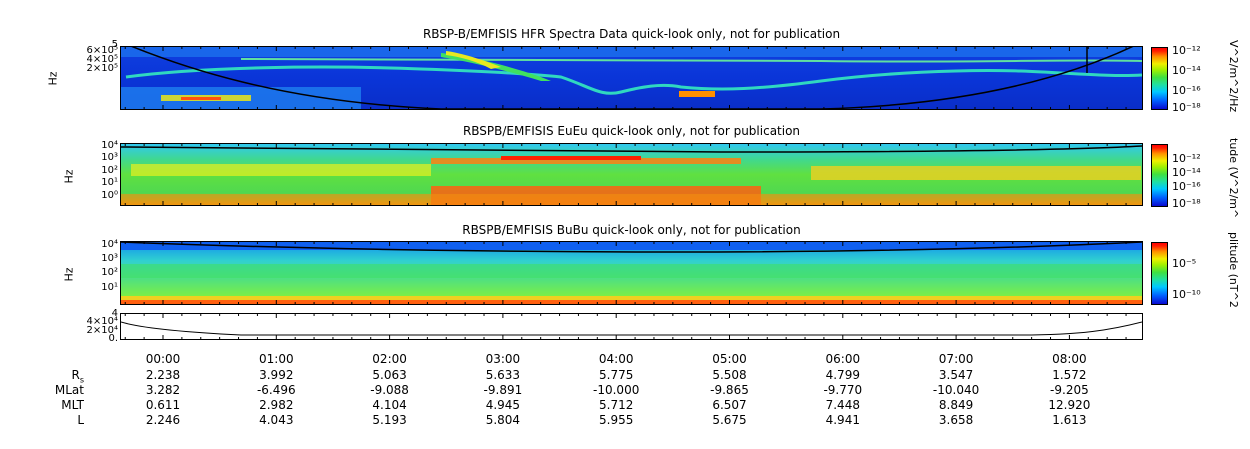 This screenshot has height=449, width=1250. I want to click on panel4-ytick: 4×10⁴, so click(102, 321).